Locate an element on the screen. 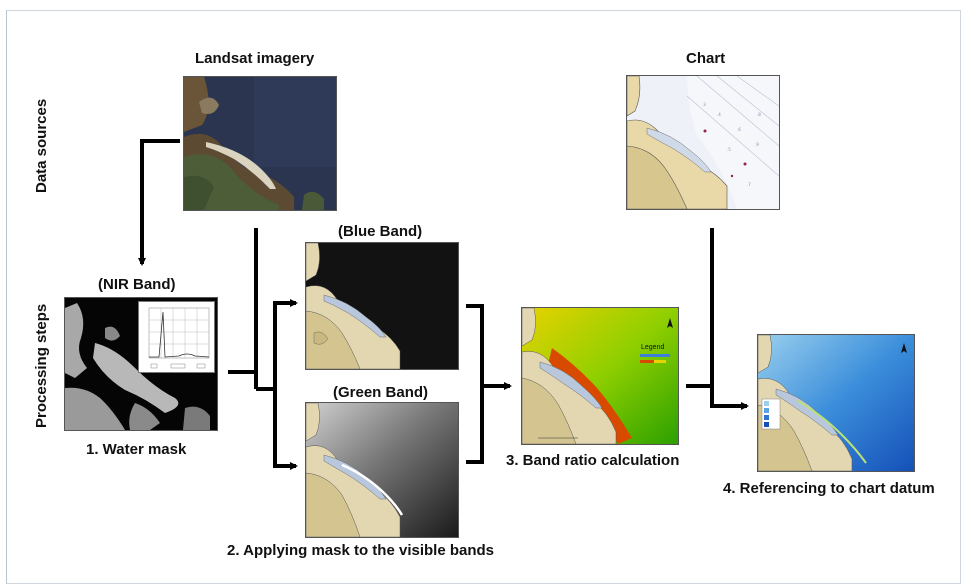 Image resolution: width=965 pixels, height=586 pixels. svg-text: .4 is located at coordinates (719, 114).